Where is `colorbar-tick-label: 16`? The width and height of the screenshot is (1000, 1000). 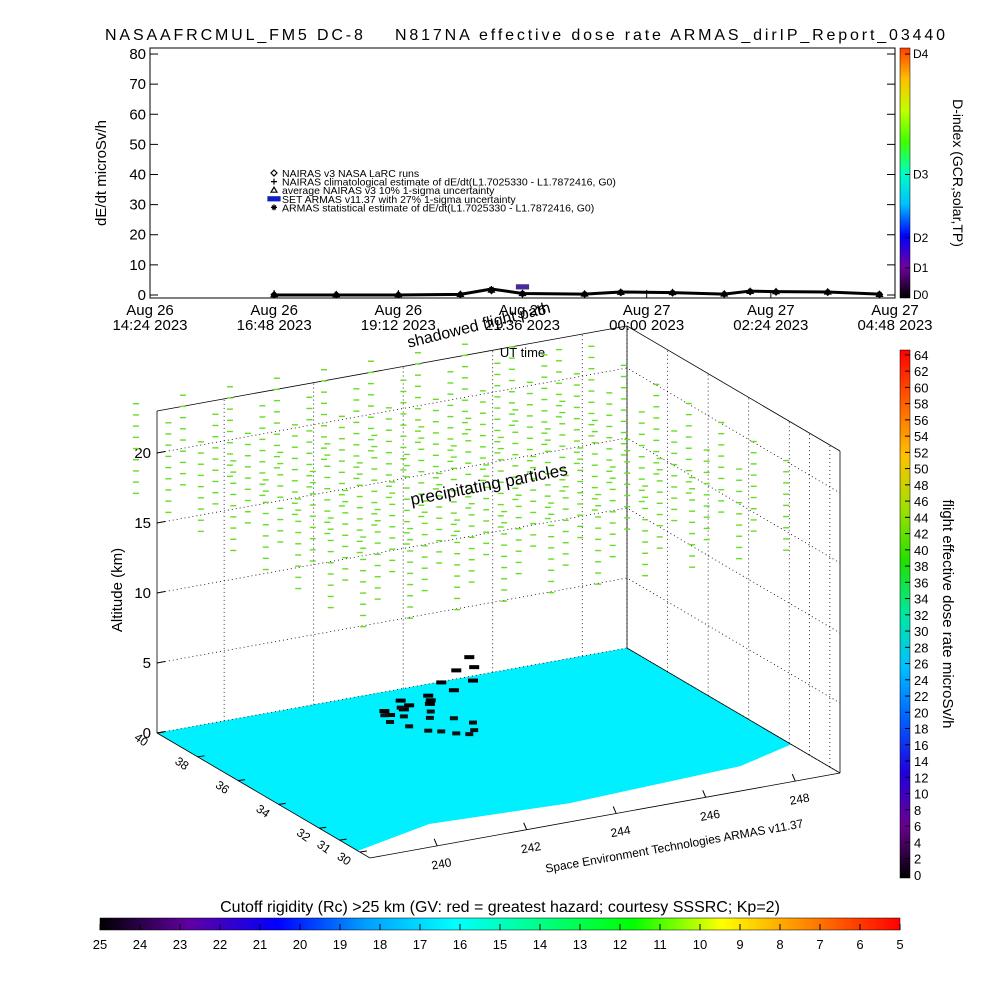 colorbar-tick-label: 16 is located at coordinates (921, 745).